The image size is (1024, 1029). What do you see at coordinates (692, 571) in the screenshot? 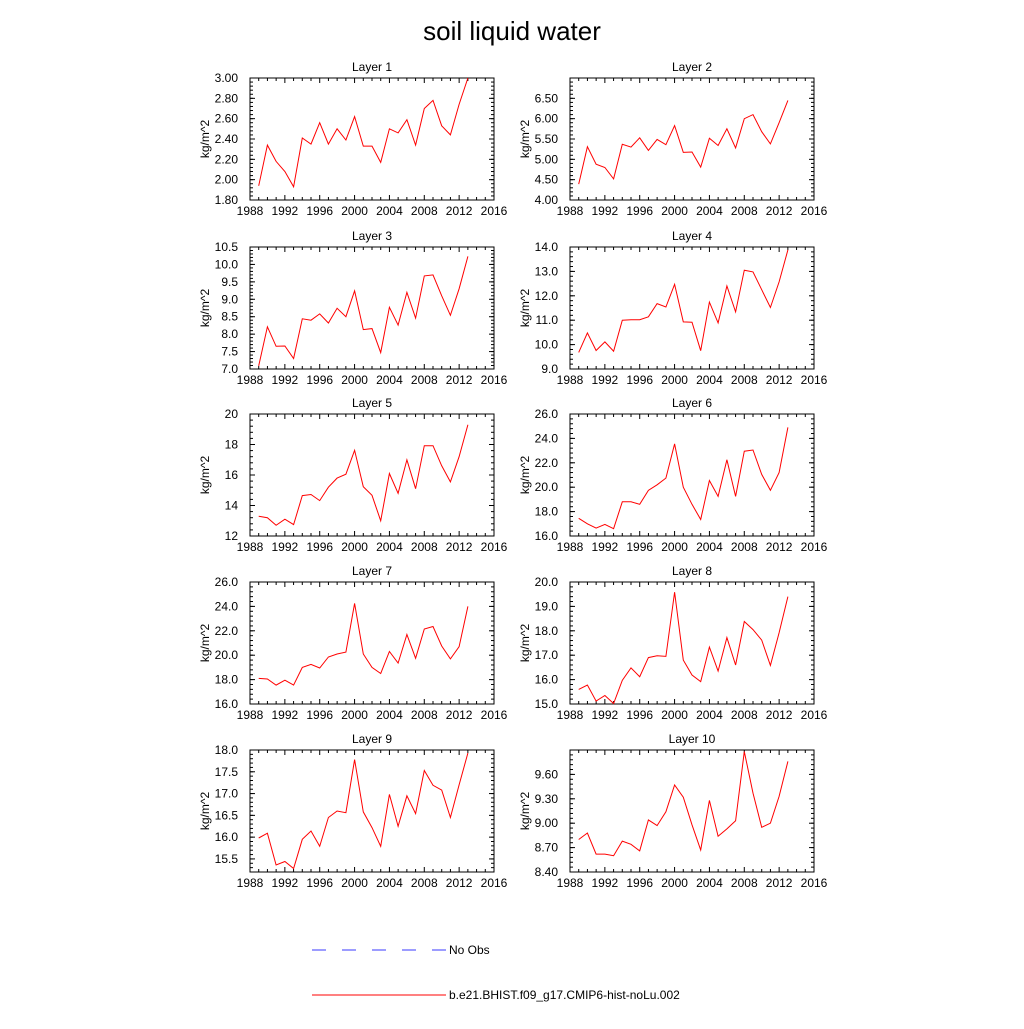
I see `panel-title: Layer 8` at bounding box center [692, 571].